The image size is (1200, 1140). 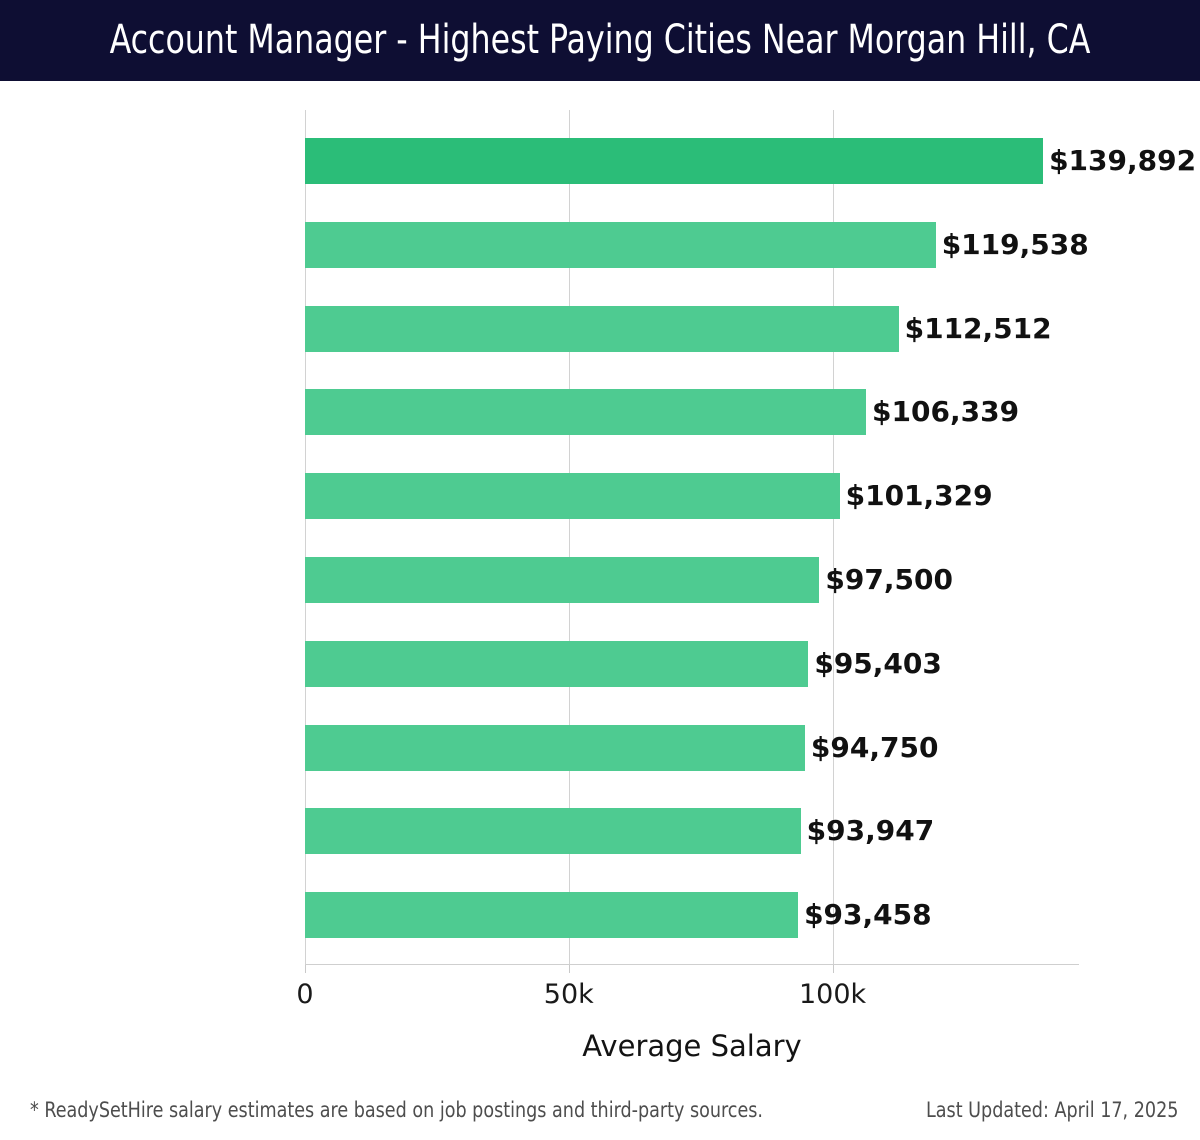 I want to click on bar-value-label: $93,458, so click(x=868, y=915).